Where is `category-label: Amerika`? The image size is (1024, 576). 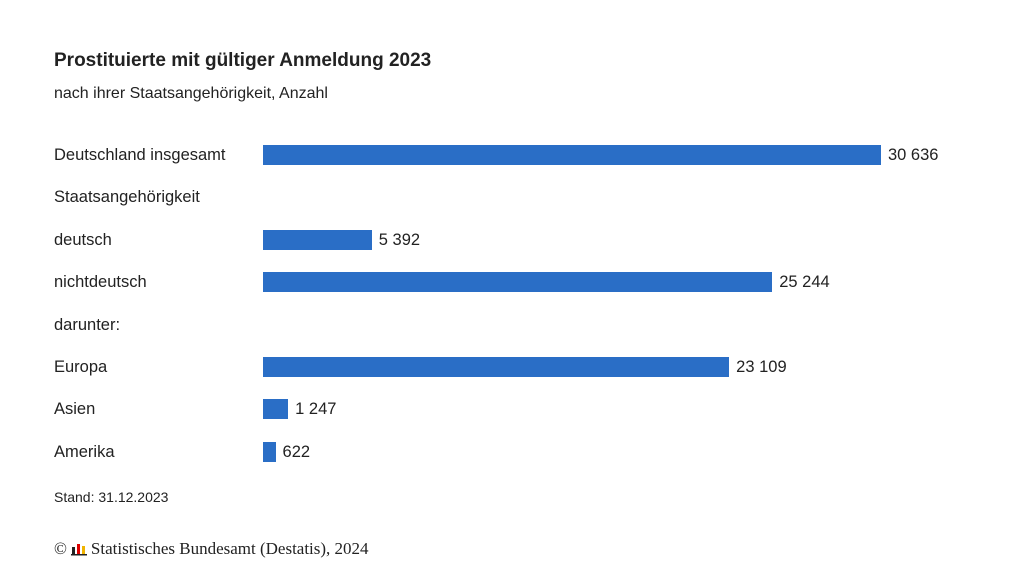
category-label: Amerika is located at coordinates (84, 451).